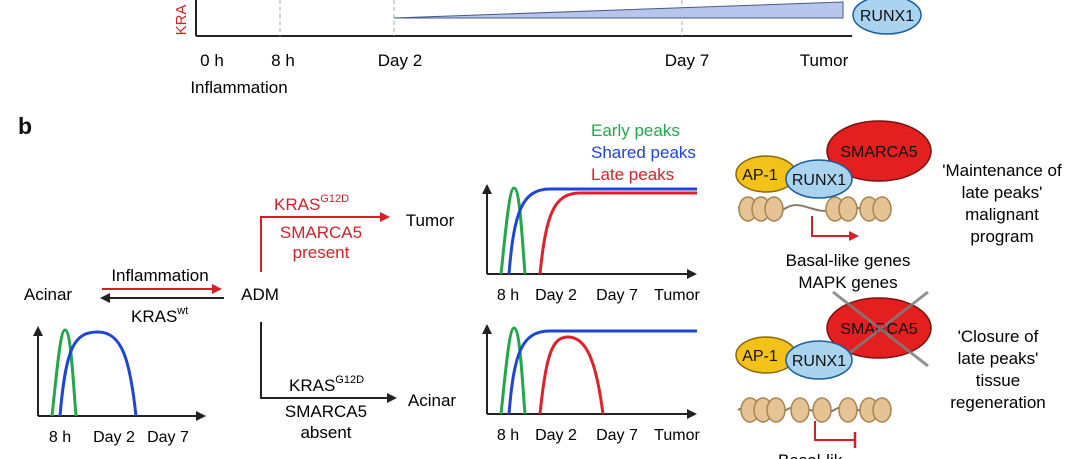 This screenshot has width=1080, height=459. What do you see at coordinates (508, 295) in the screenshot?
I see `plot-tumor-tick-8h: 8 h` at bounding box center [508, 295].